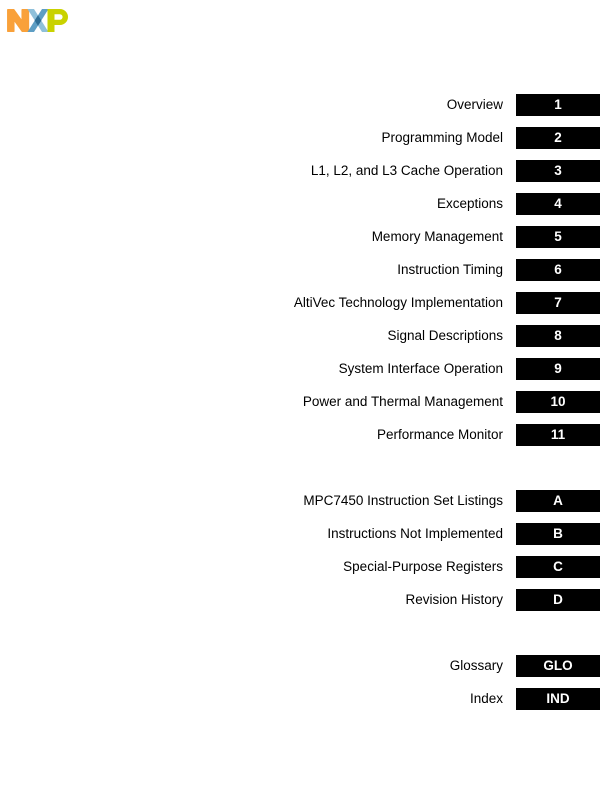  Describe the element at coordinates (306, 698) in the screenshot. I see `toc-row: Index IND` at that location.